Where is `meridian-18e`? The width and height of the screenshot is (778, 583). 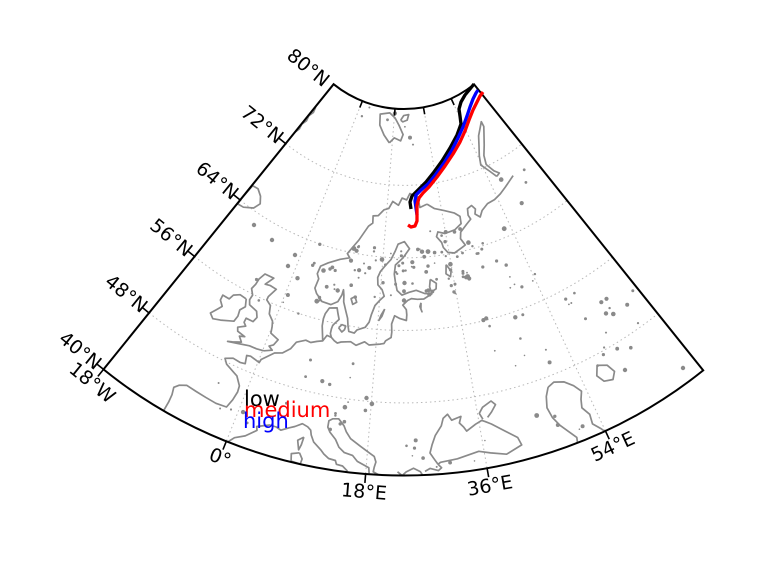 meridian-18e is located at coordinates (380, 291).